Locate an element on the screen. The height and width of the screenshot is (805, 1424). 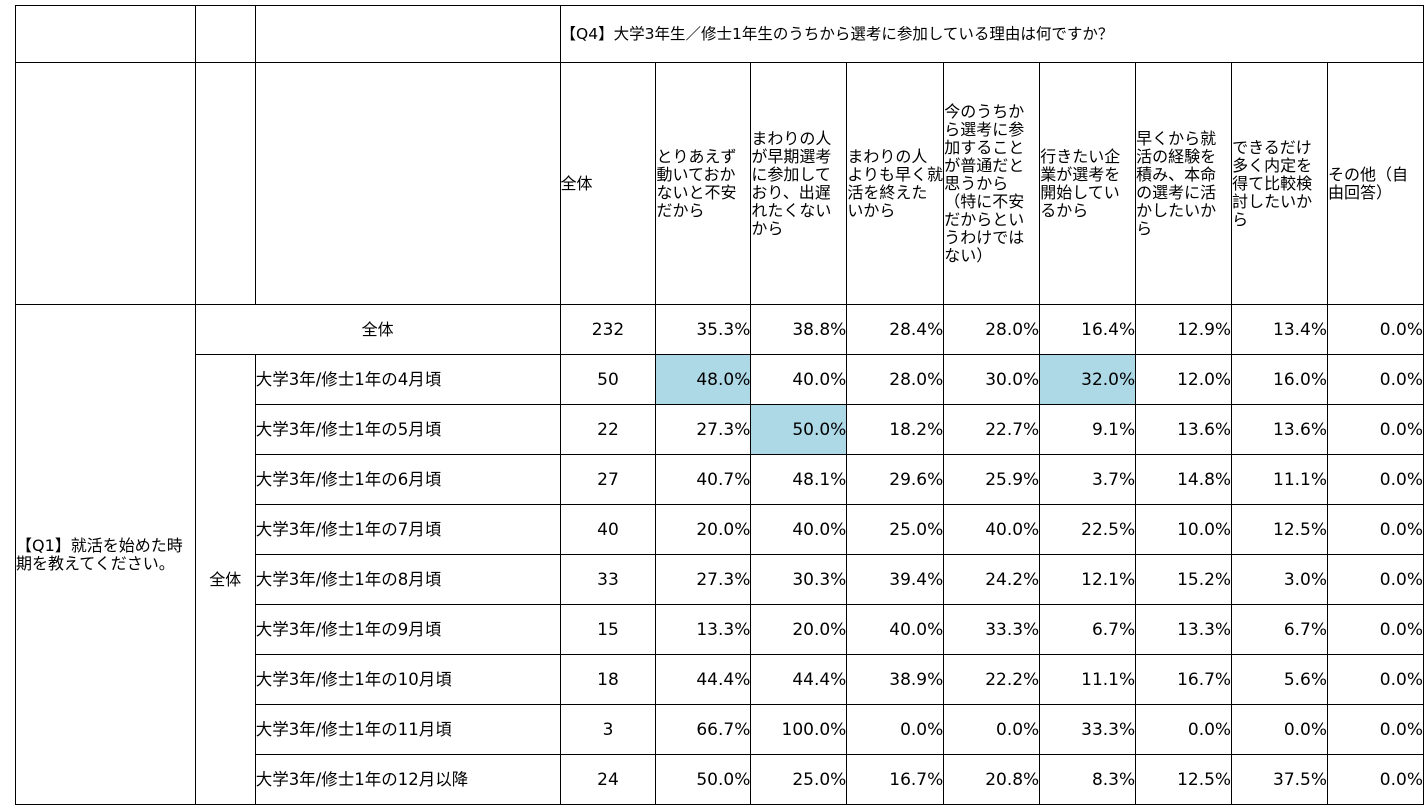
percentage-cell: 22.5% is located at coordinates (1088, 529).